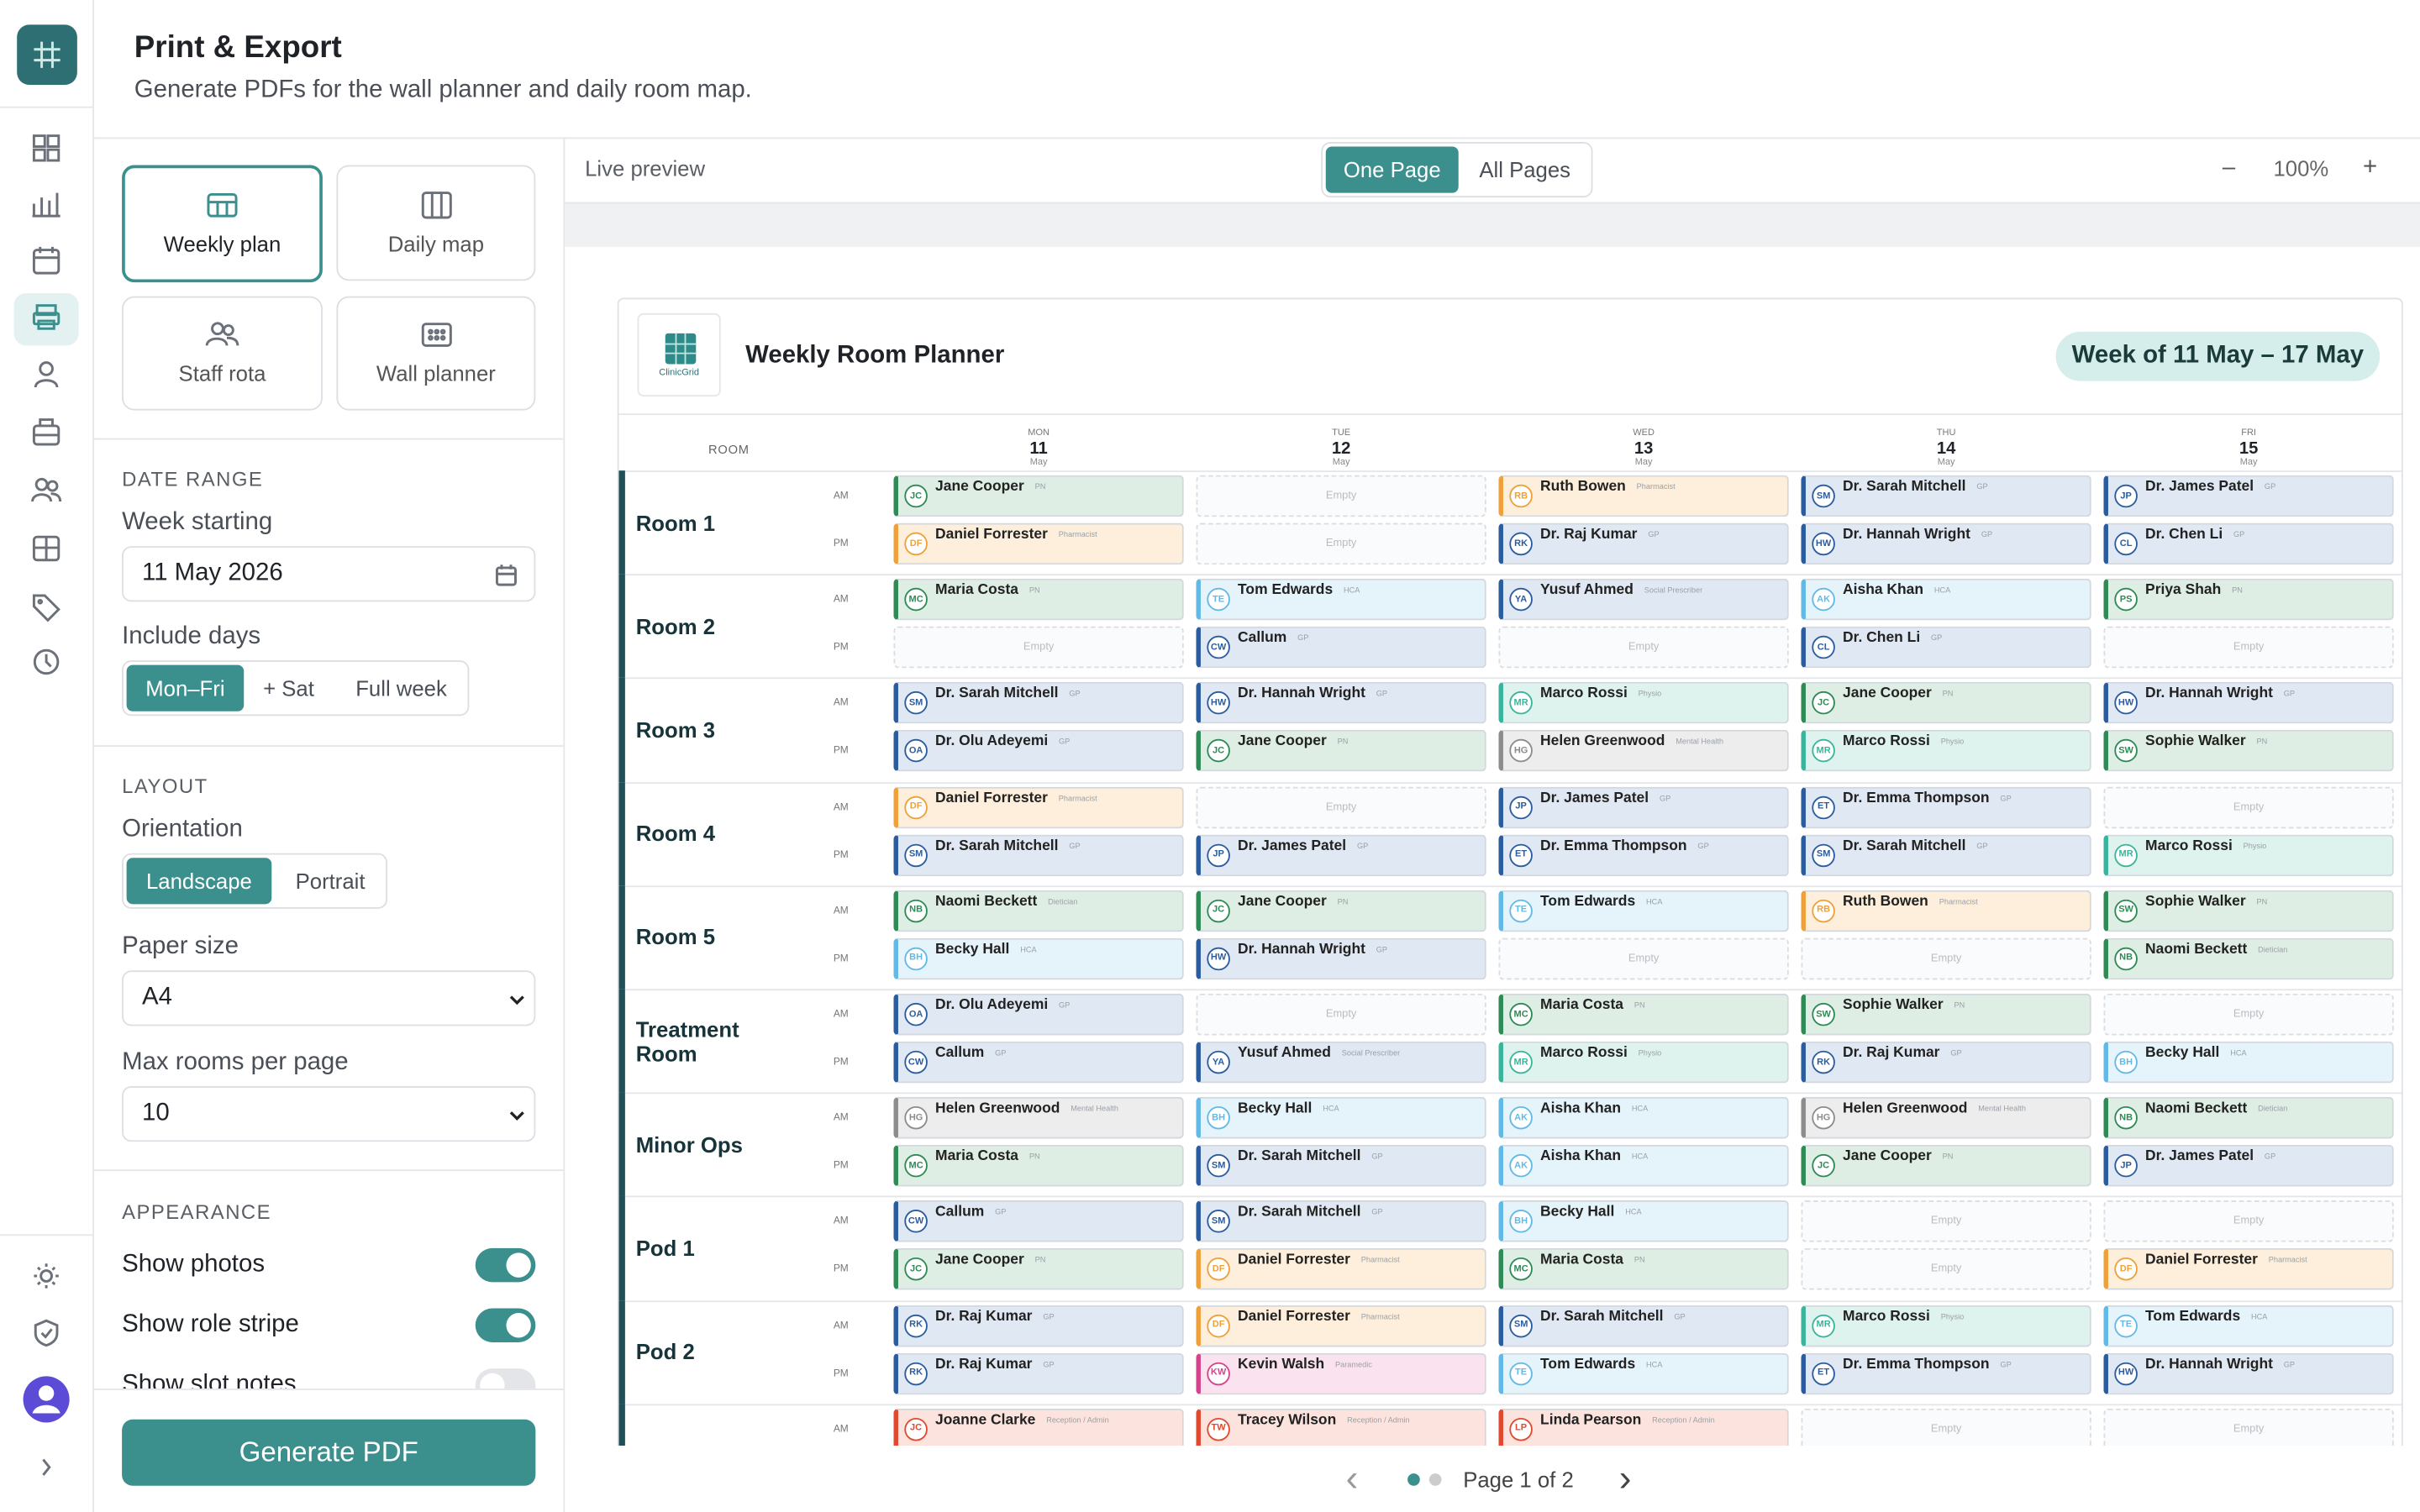 This screenshot has width=2420, height=1512. What do you see at coordinates (46, 1375) in the screenshot?
I see `sidebar-bottom-icons` at bounding box center [46, 1375].